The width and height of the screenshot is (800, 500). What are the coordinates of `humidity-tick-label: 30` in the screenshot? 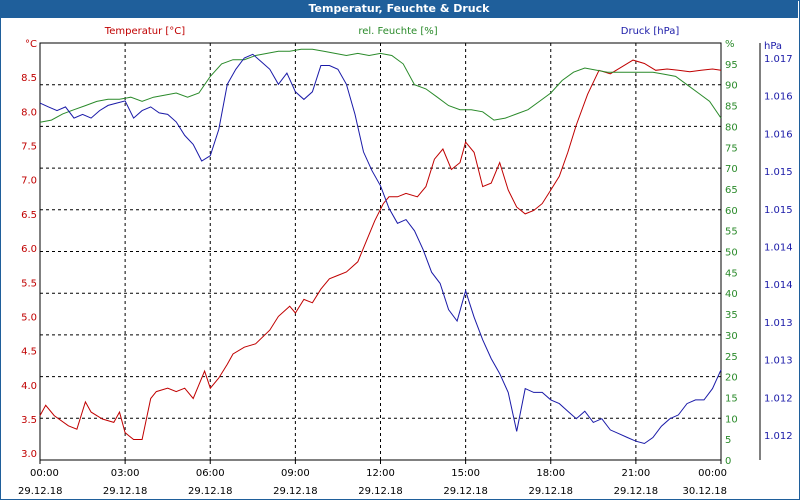 It's located at (731, 336).